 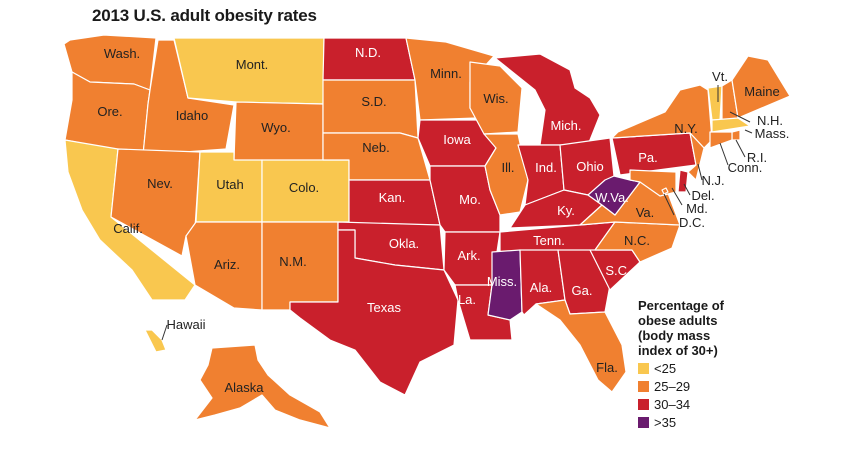 I want to click on label-ct: Conn., so click(x=745, y=167).